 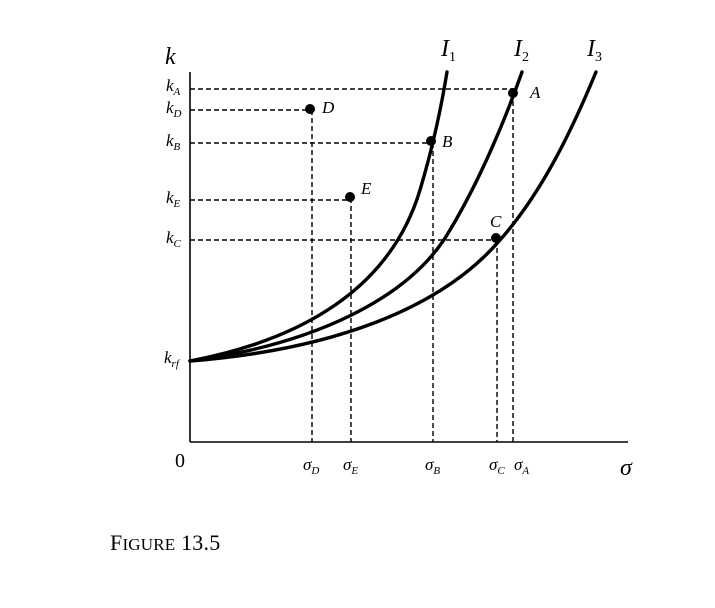 What do you see at coordinates (172, 359) in the screenshot?
I see `ytick-krf: krf` at bounding box center [172, 359].